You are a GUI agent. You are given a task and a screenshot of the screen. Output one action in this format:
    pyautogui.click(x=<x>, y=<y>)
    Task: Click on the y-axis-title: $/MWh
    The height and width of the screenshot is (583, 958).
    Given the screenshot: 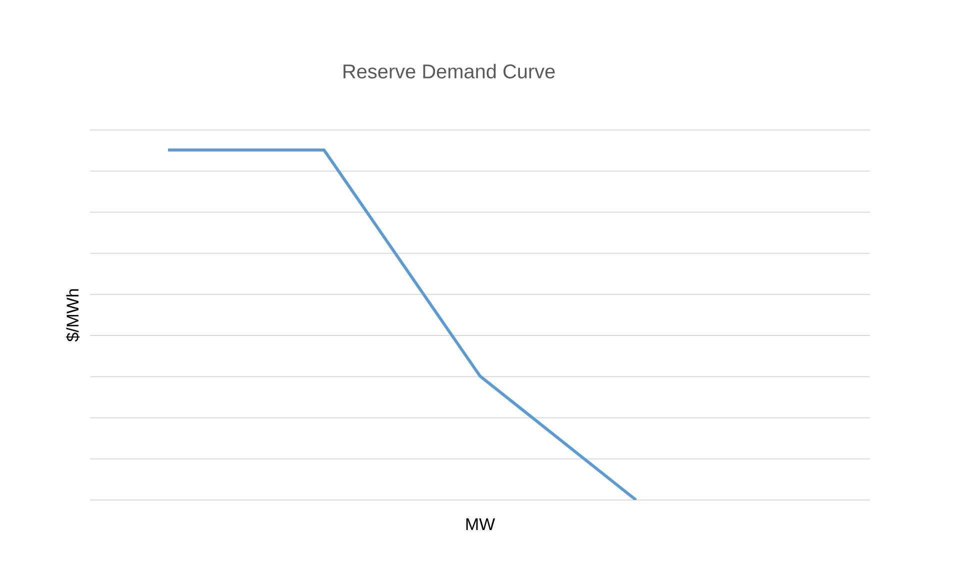 What is the action you would take?
    pyautogui.click(x=73, y=315)
    